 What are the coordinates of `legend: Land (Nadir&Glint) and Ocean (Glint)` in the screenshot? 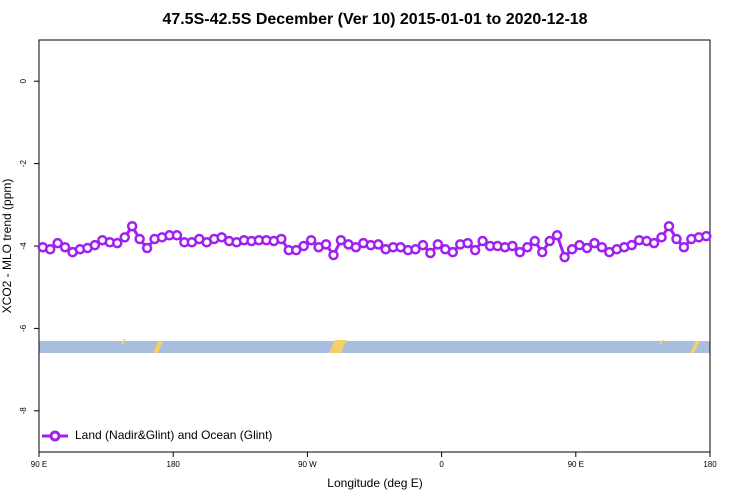 It's located at (157, 435).